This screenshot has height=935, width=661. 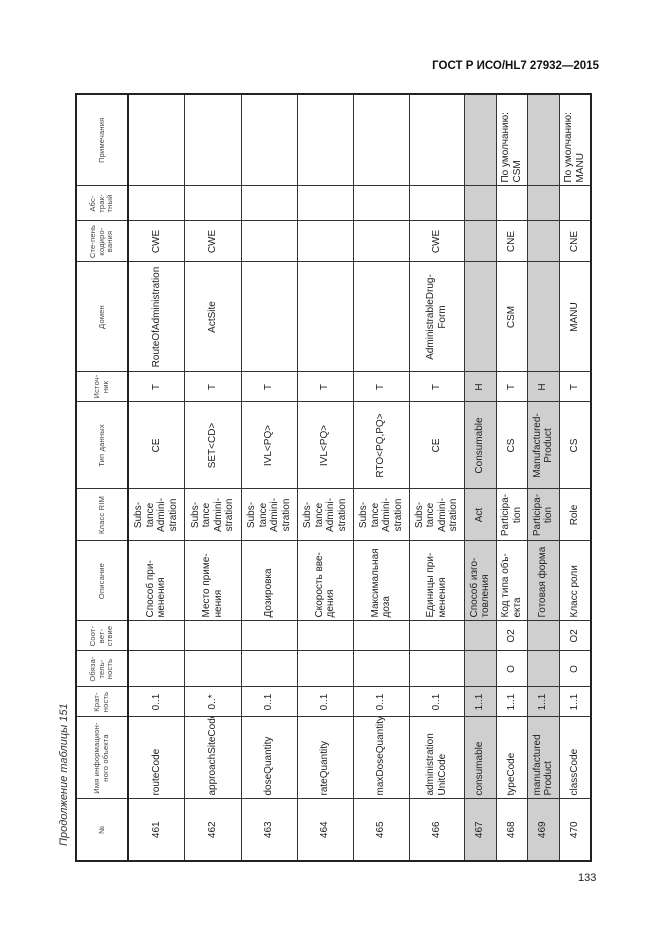 I want to click on cell-domain: AdministrableDrug-Form, so click(x=436, y=317).